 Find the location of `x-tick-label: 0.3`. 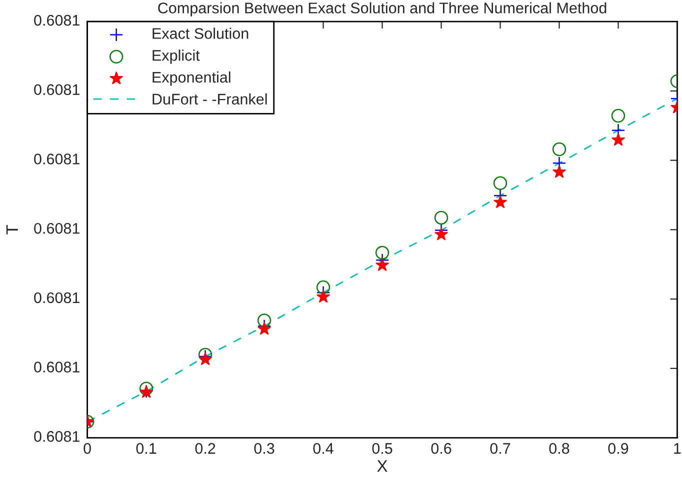

x-tick-label: 0.3 is located at coordinates (264, 448).